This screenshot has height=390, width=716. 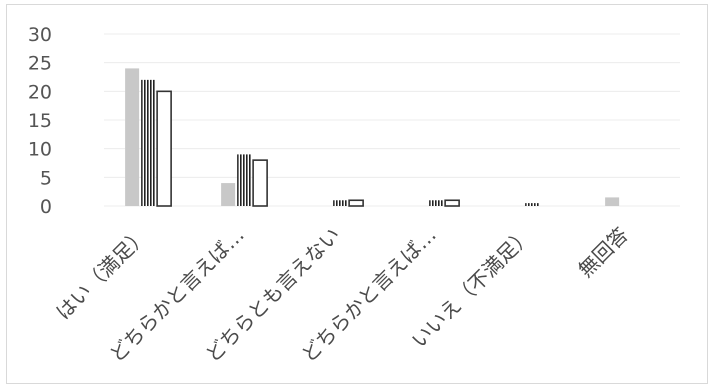 I want to click on y-tick-label: 30, so click(x=40, y=35).